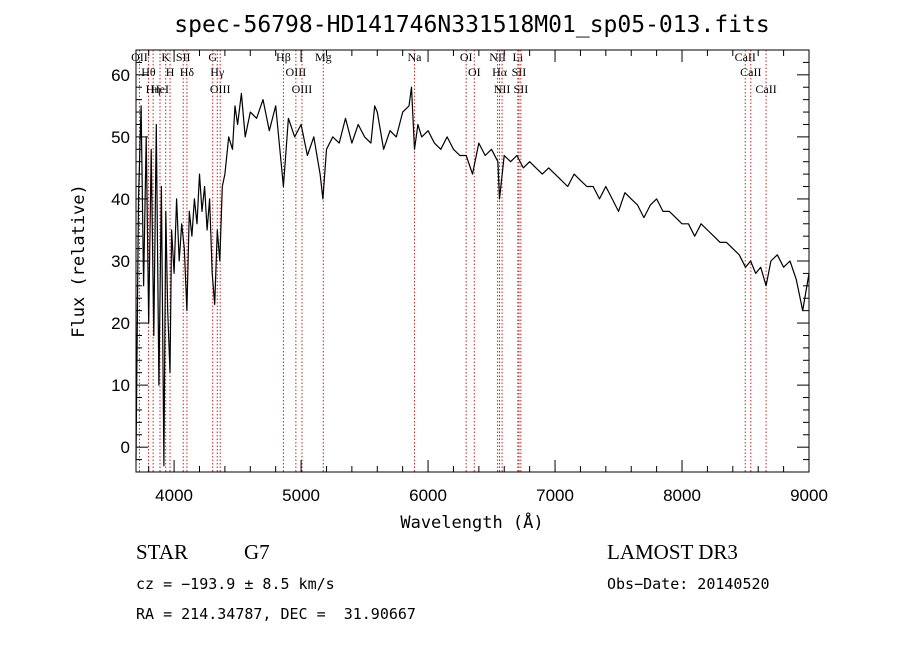 The height and width of the screenshot is (649, 900). Describe the element at coordinates (301, 495) in the screenshot. I see `x-tick-label: 5000` at that location.